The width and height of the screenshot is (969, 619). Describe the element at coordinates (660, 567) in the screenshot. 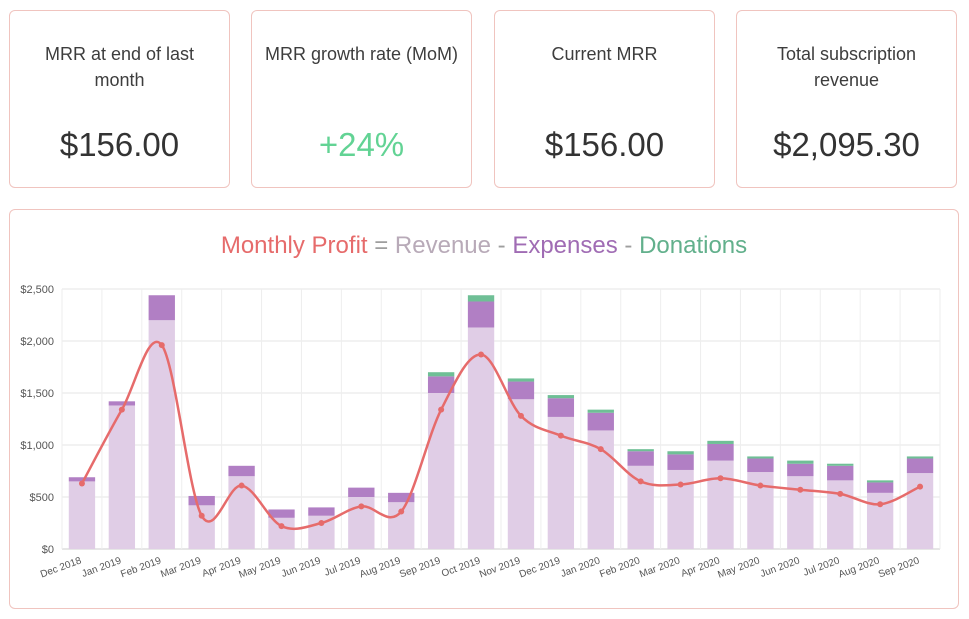

I see `x-tick-label: Mar 2020` at that location.